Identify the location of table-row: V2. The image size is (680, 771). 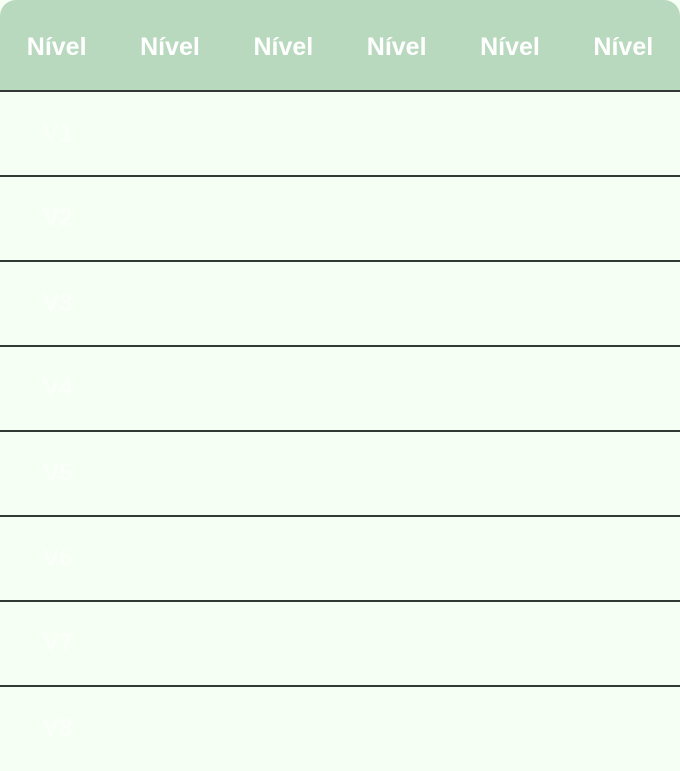
(340, 219).